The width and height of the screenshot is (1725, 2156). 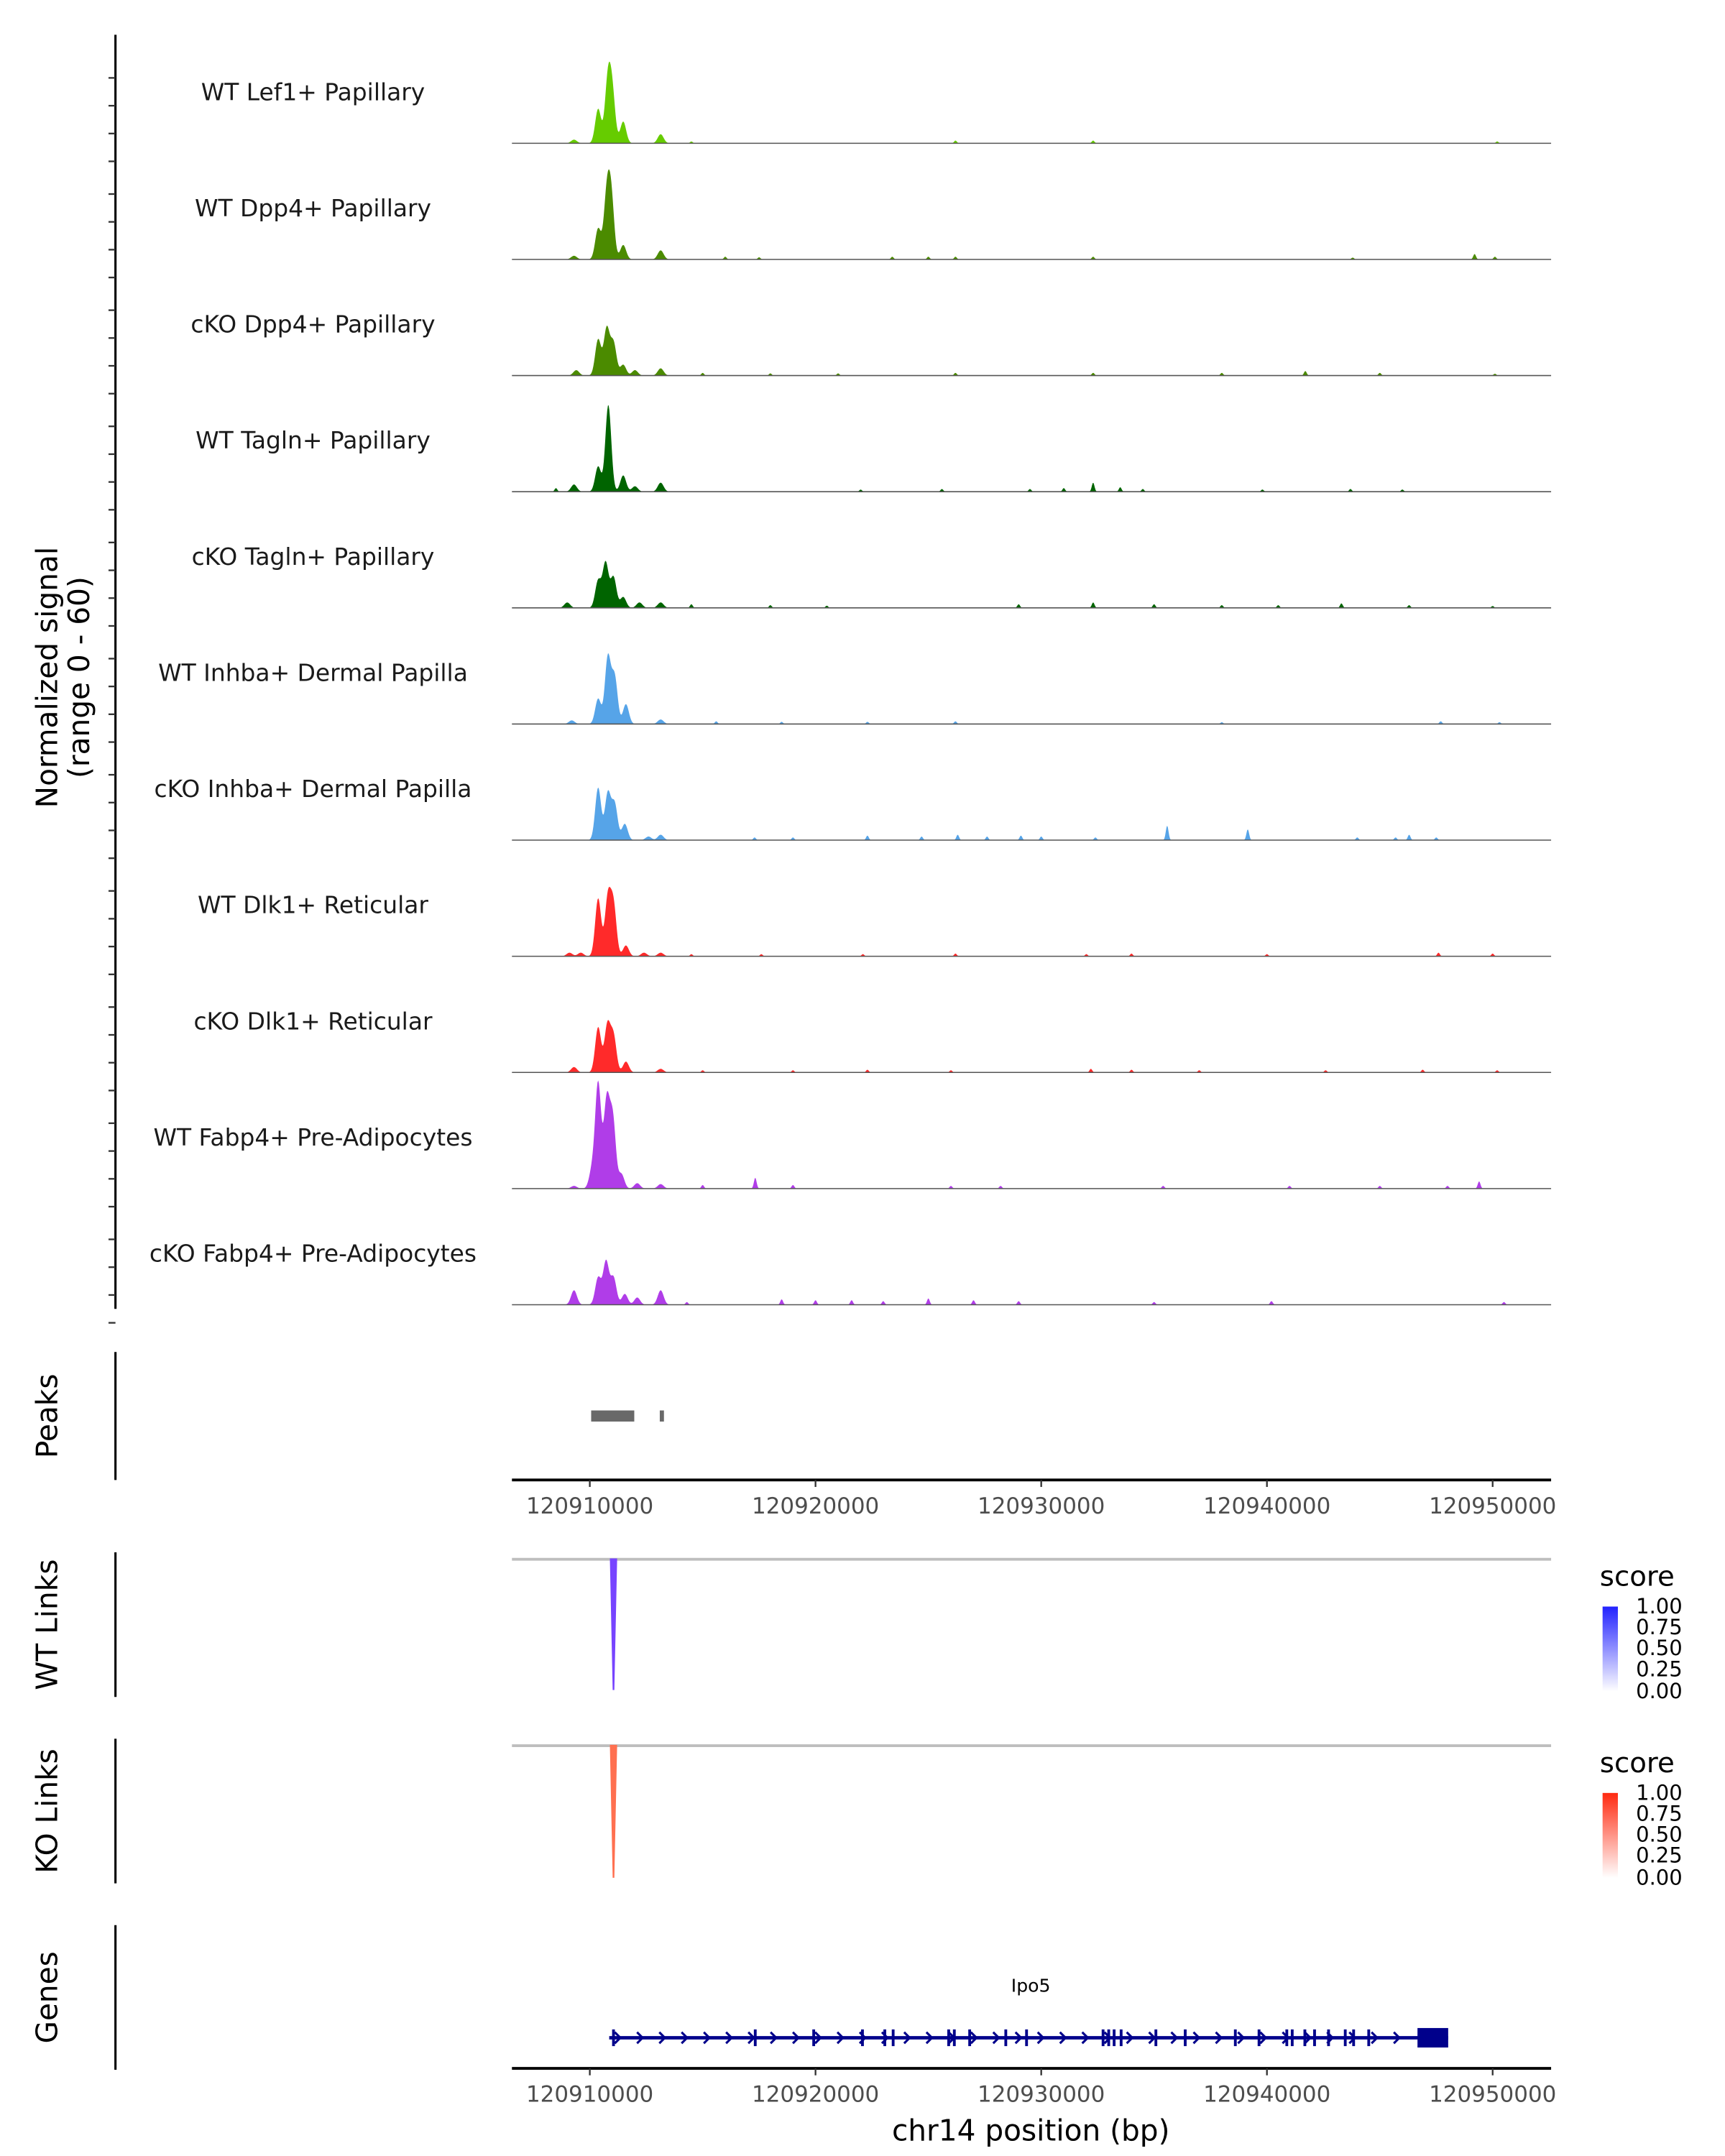 What do you see at coordinates (313, 789) in the screenshot?
I see `track-label: cKO Inhba+ Dermal Papilla` at bounding box center [313, 789].